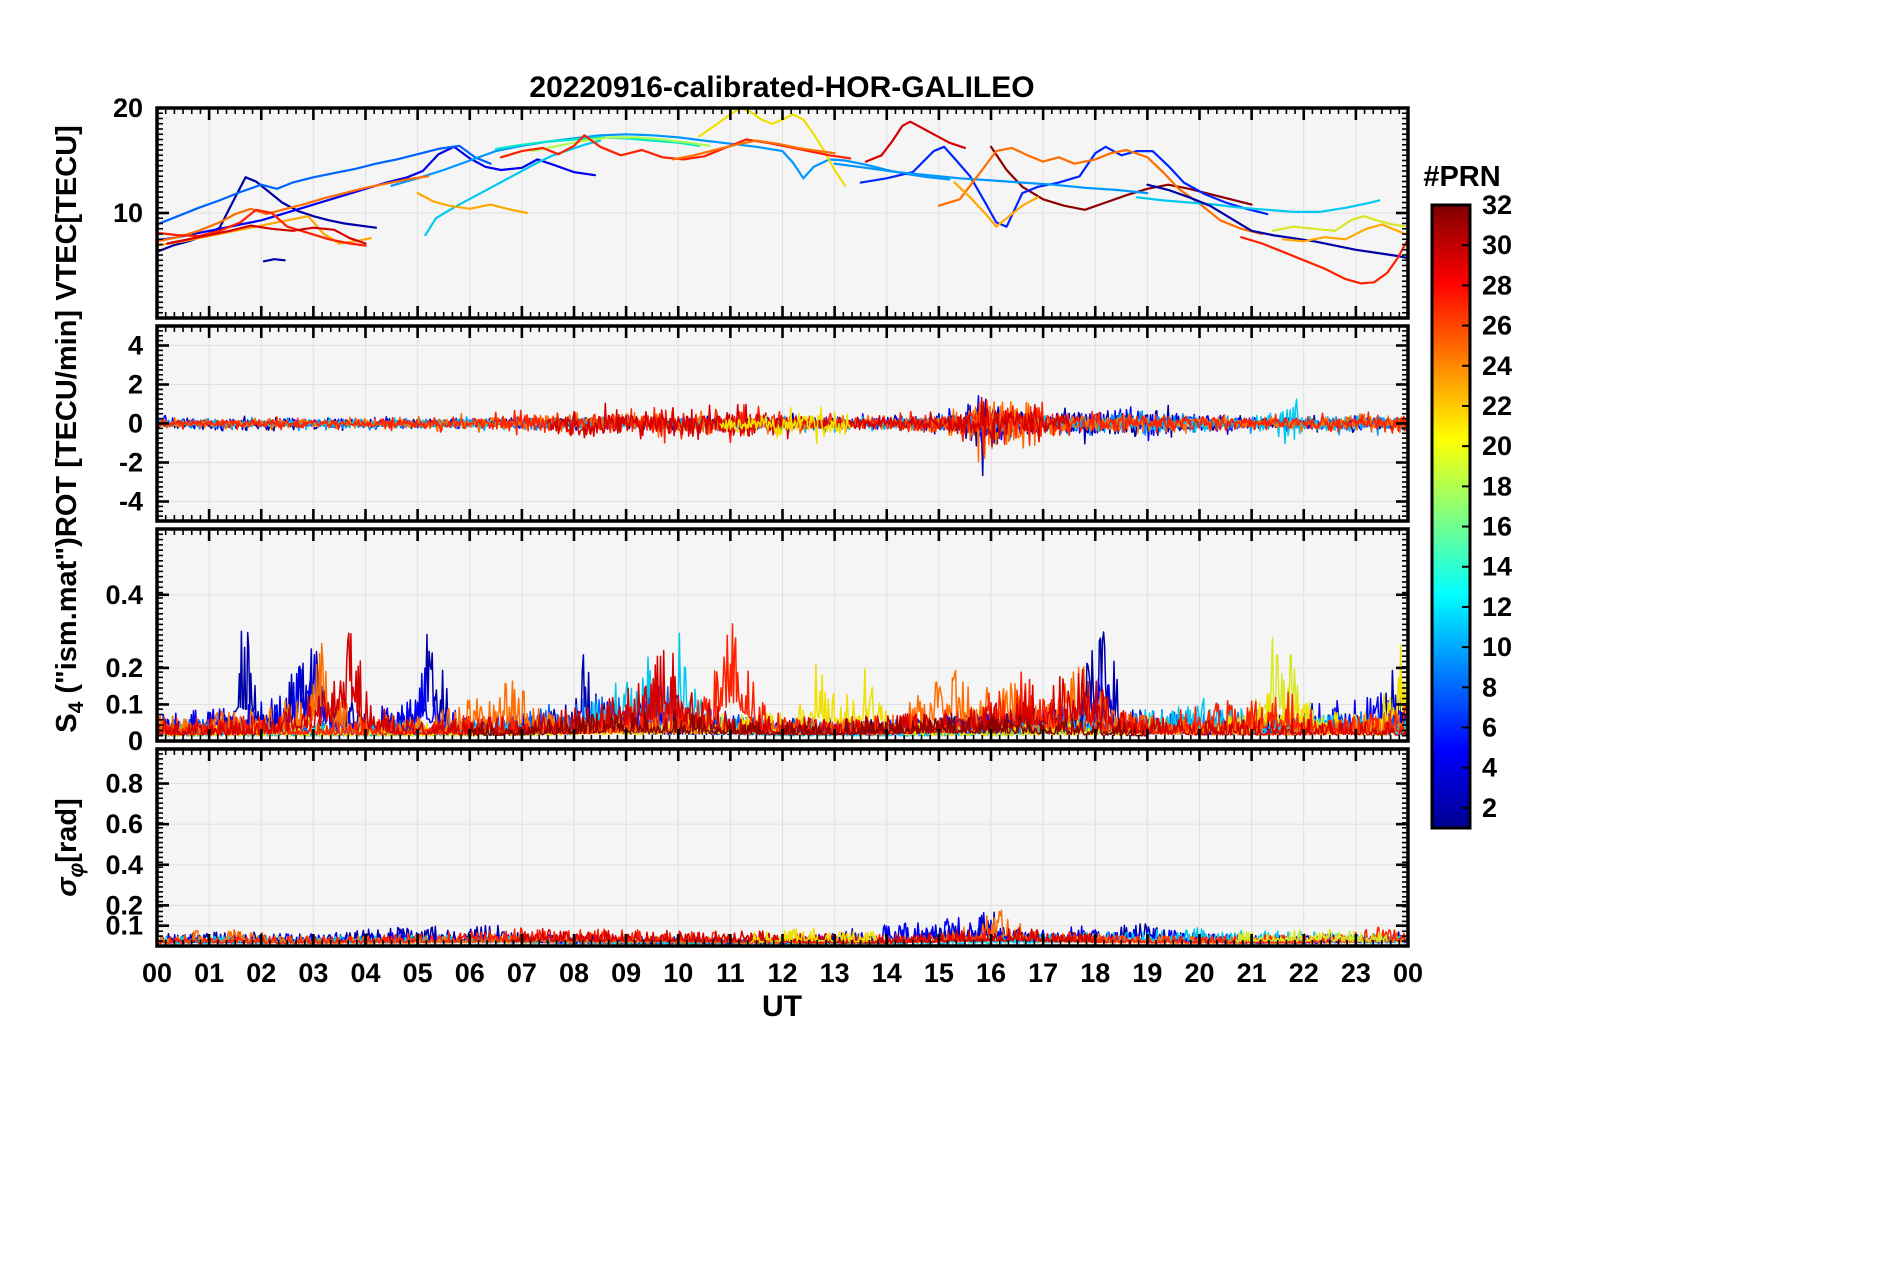 This screenshot has width=1902, height=1272. What do you see at coordinates (1497, 326) in the screenshot?
I see `colorbar-tick-label: 26` at bounding box center [1497, 326].